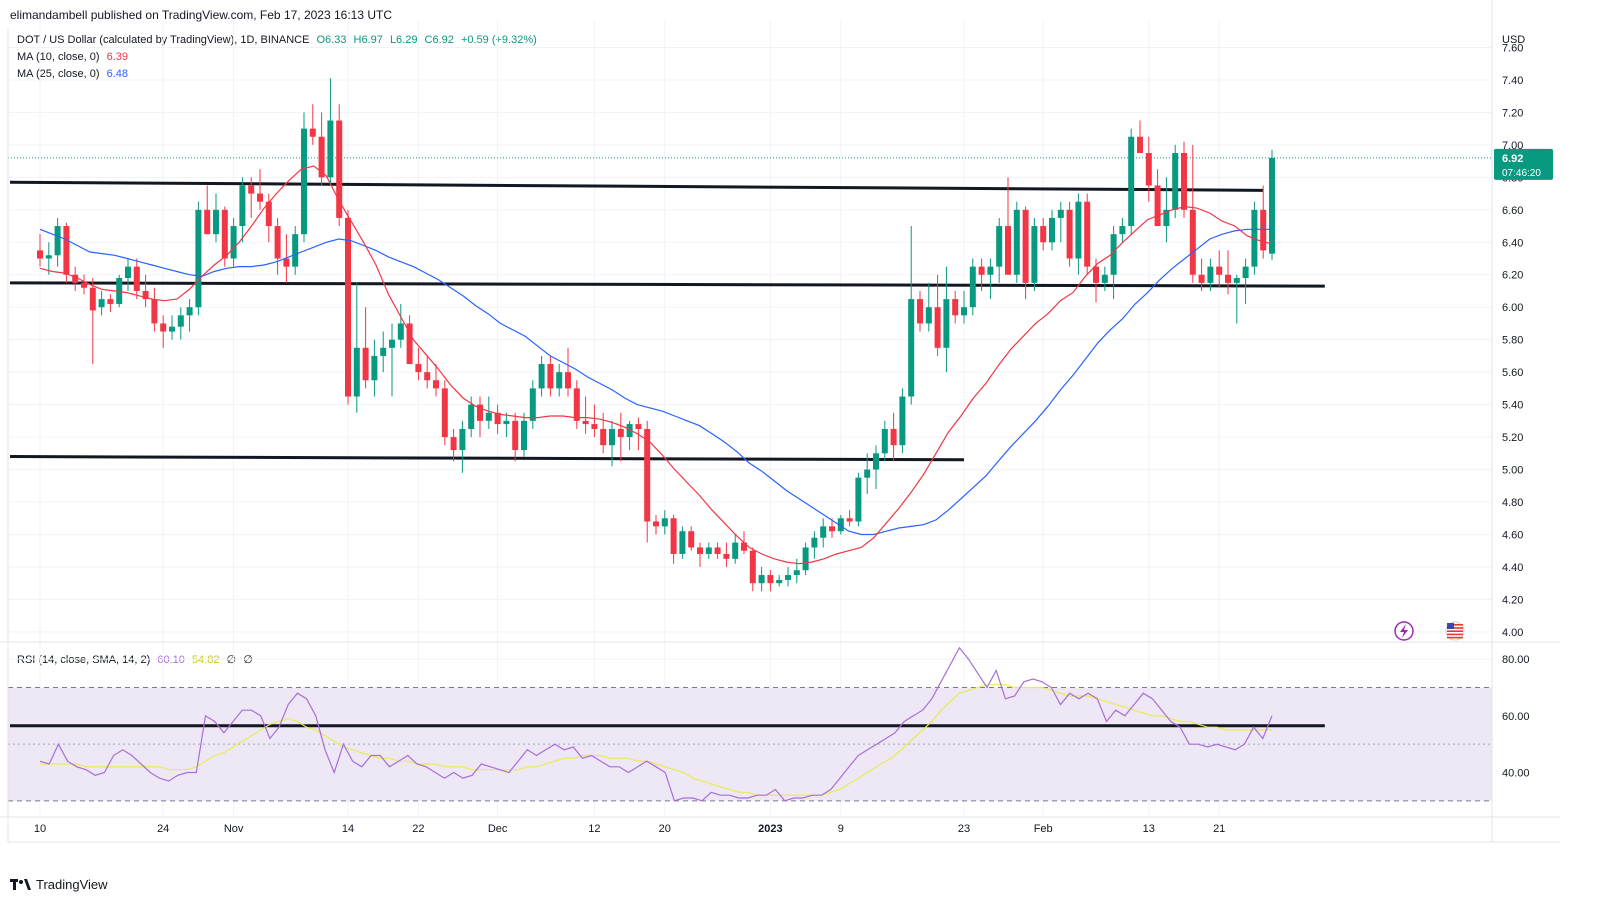  What do you see at coordinates (1516, 774) in the screenshot?
I see `rsi-tick-label: 40.00` at bounding box center [1516, 774].